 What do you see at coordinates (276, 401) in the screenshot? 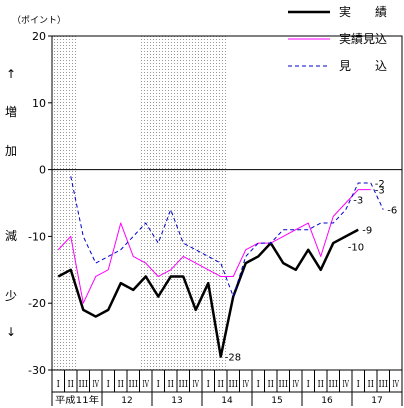
I see `x-year-label: 15` at bounding box center [276, 401].